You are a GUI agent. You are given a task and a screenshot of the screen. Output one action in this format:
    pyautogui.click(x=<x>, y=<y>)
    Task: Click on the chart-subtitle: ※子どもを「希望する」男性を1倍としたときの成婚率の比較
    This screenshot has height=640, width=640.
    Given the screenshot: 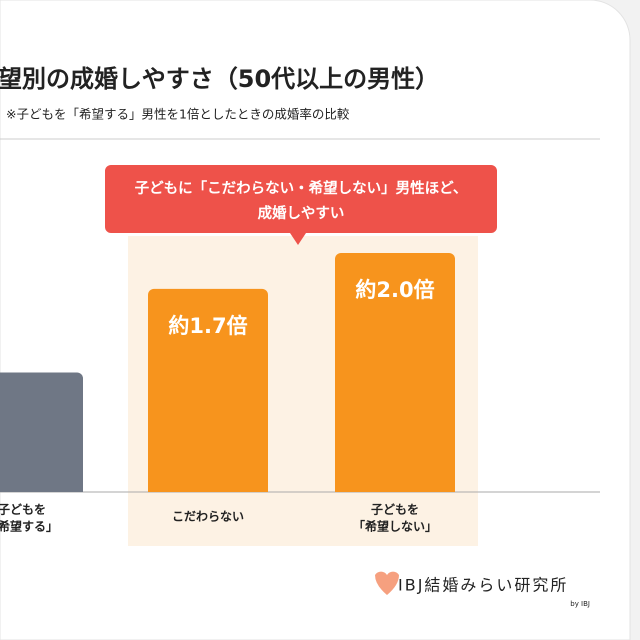 What is the action you would take?
    pyautogui.click(x=178, y=114)
    